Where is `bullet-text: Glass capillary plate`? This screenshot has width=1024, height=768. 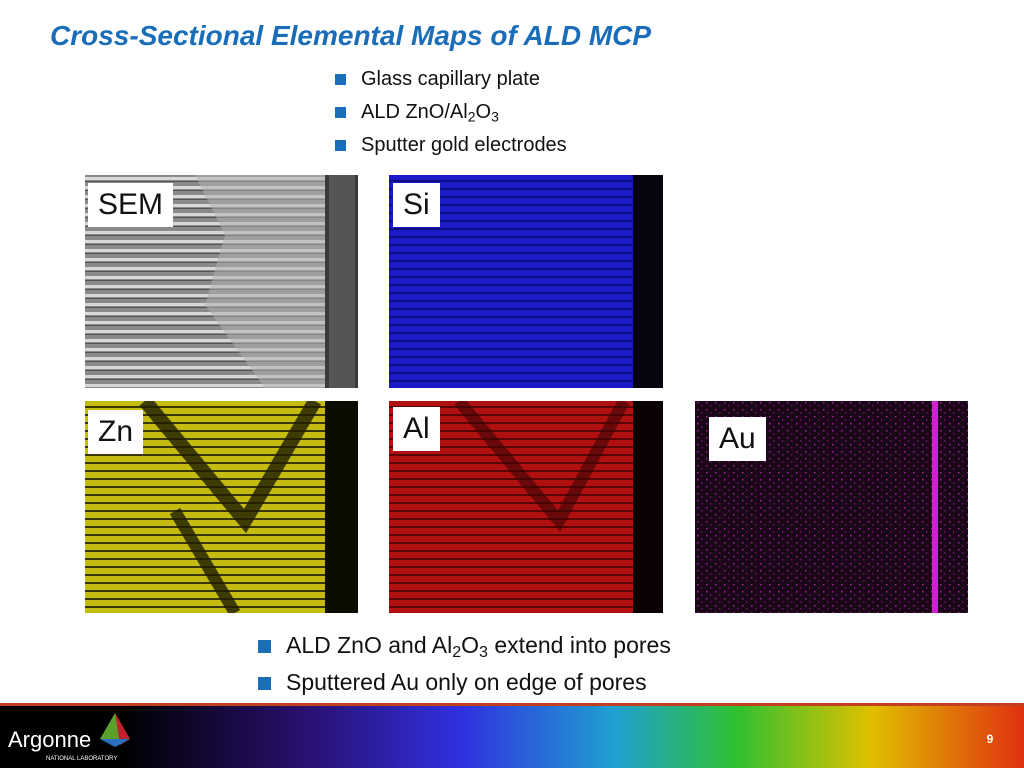 bullet-text: Glass capillary plate is located at coordinates (450, 79).